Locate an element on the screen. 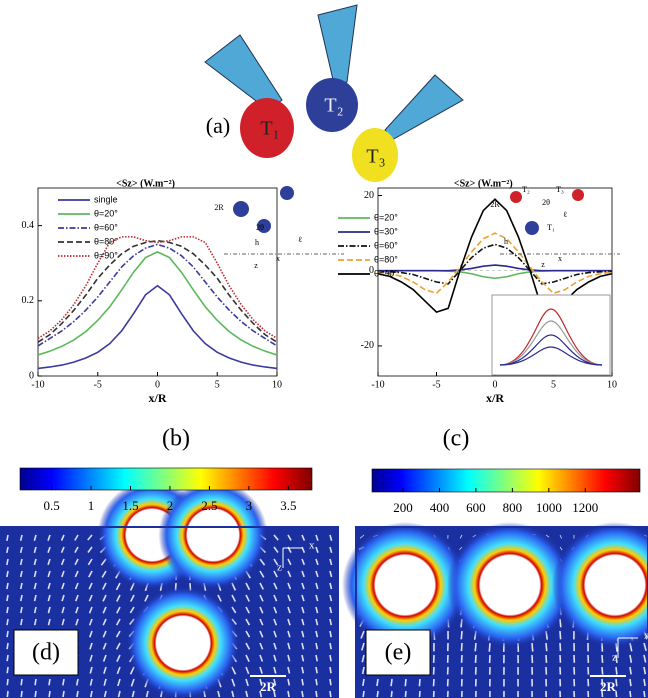 This screenshot has height=698, width=648. particle-halo is located at coordinates (405, 585).